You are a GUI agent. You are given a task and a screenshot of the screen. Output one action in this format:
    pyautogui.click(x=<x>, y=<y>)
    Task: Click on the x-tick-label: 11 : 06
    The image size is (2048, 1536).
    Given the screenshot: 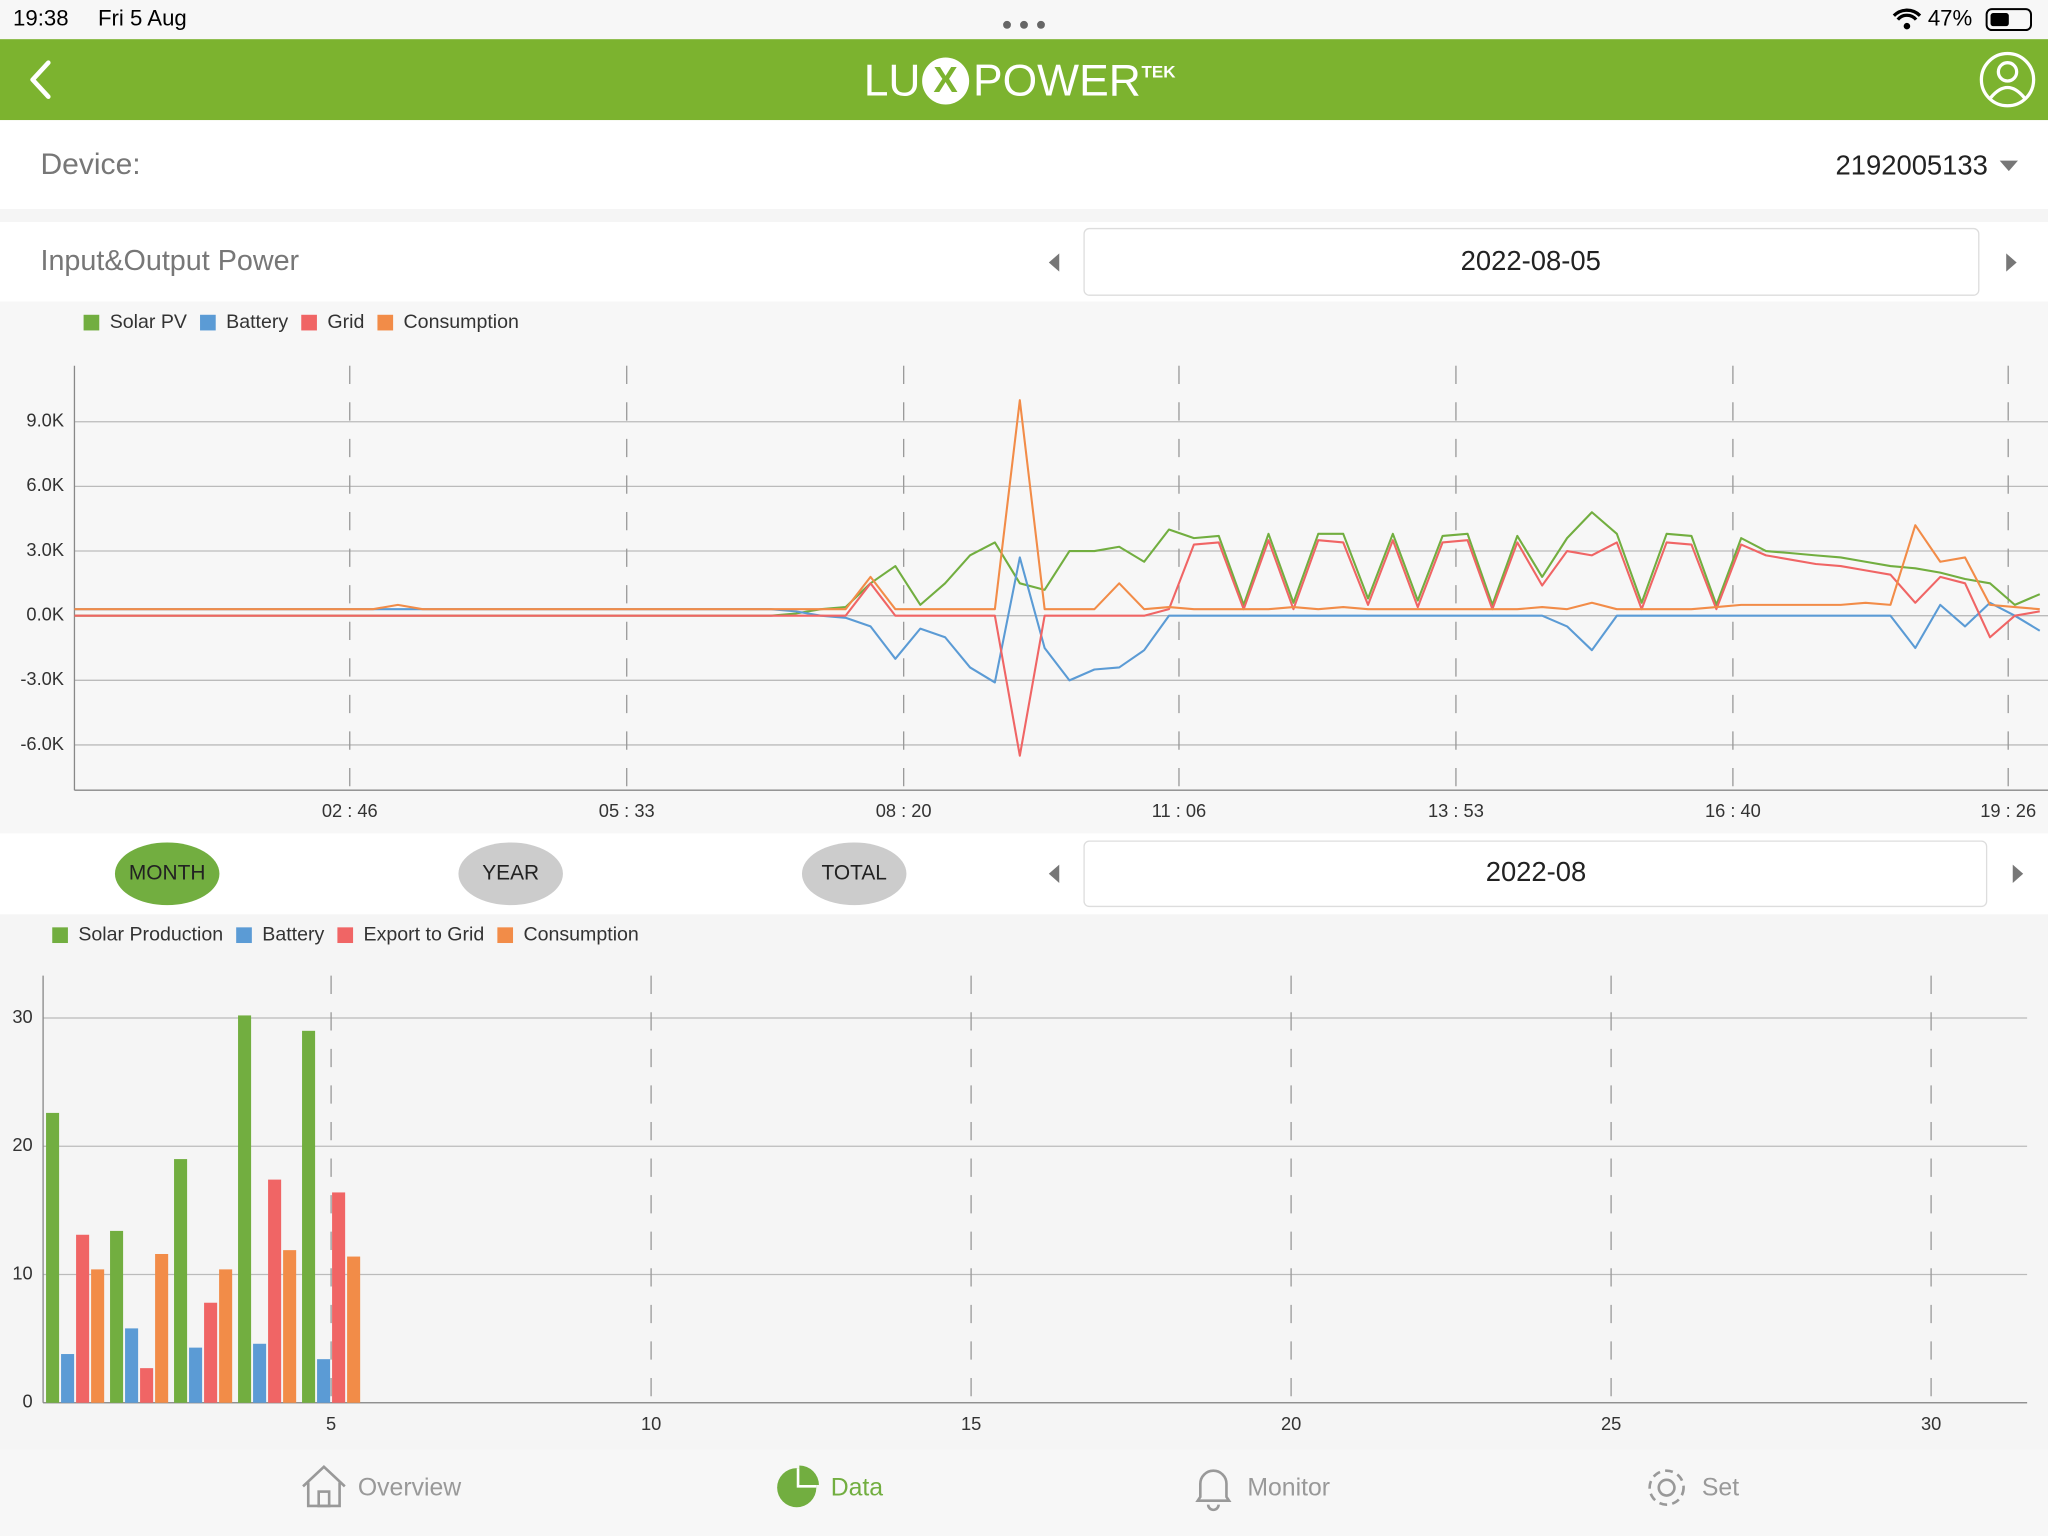 What is the action you would take?
    pyautogui.click(x=1179, y=810)
    